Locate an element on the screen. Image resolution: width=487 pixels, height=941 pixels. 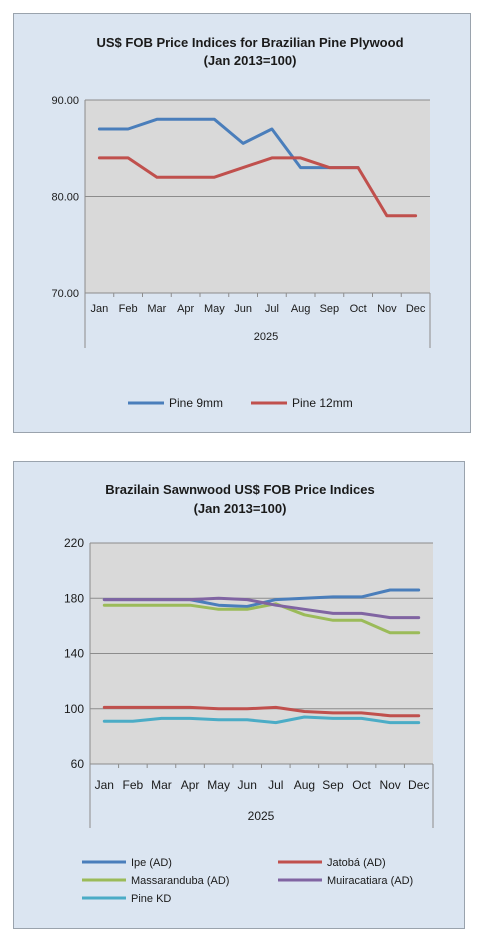
y-tick-label: 90.00 is located at coordinates (65, 101).